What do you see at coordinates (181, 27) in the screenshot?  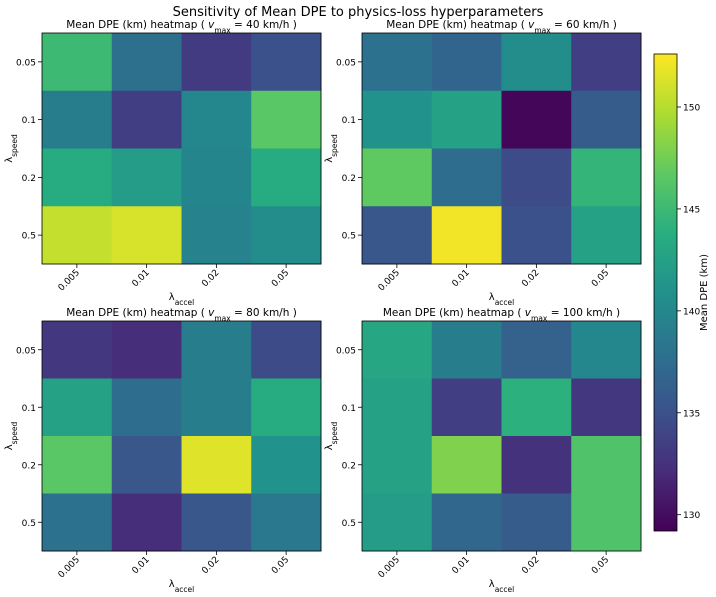 I see `panel-title: Mean DPE (km) heatmap ( vmax = 40 km/h )` at bounding box center [181, 27].